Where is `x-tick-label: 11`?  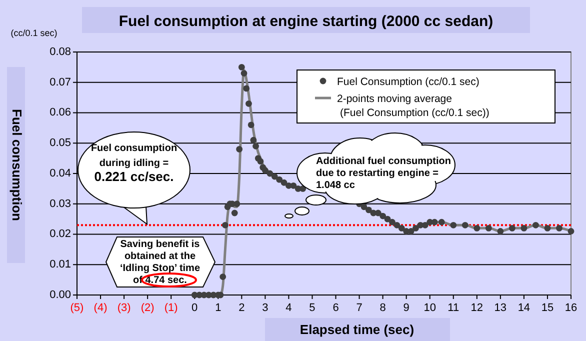 x-tick-label: 11 is located at coordinates (454, 308).